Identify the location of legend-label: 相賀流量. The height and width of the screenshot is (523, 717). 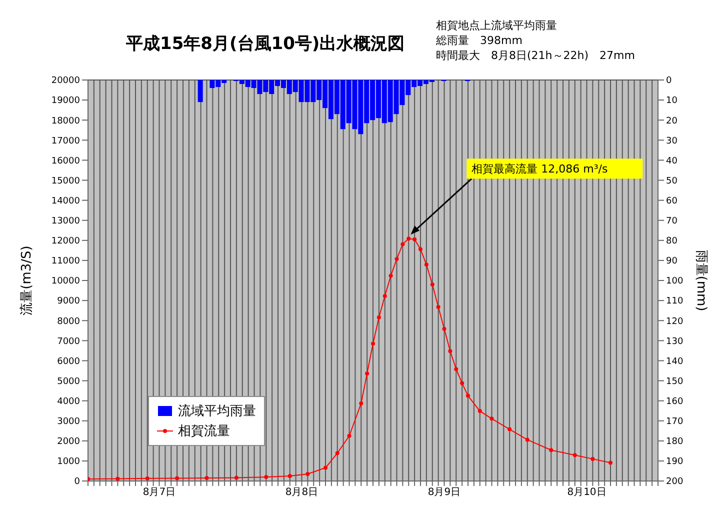
(204, 431).